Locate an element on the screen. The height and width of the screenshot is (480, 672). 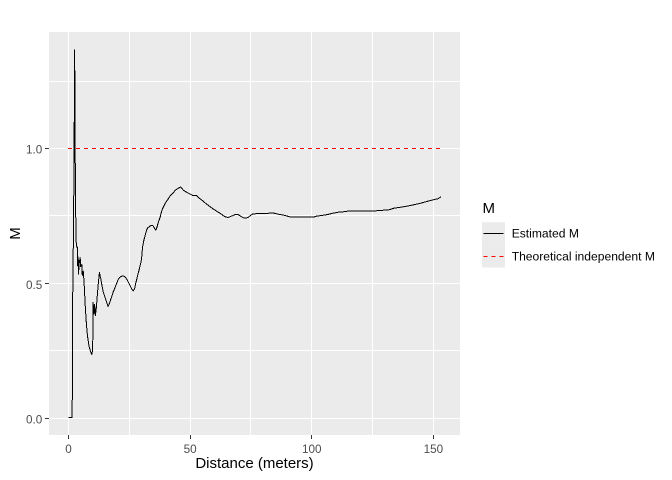
svg-text: 0.5 is located at coordinates (34, 285).